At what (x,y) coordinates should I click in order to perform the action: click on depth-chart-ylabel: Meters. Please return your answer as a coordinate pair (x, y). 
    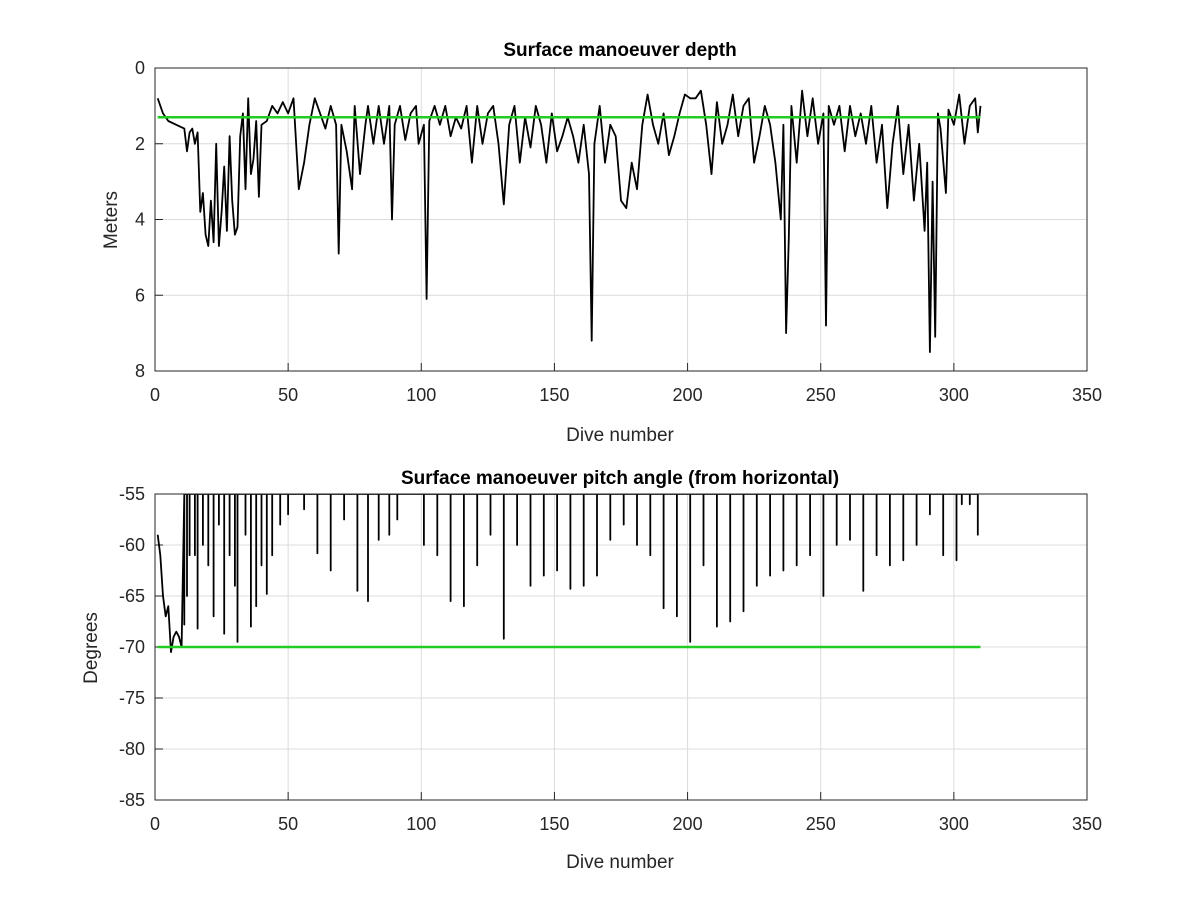
    Looking at the image, I should click on (111, 220).